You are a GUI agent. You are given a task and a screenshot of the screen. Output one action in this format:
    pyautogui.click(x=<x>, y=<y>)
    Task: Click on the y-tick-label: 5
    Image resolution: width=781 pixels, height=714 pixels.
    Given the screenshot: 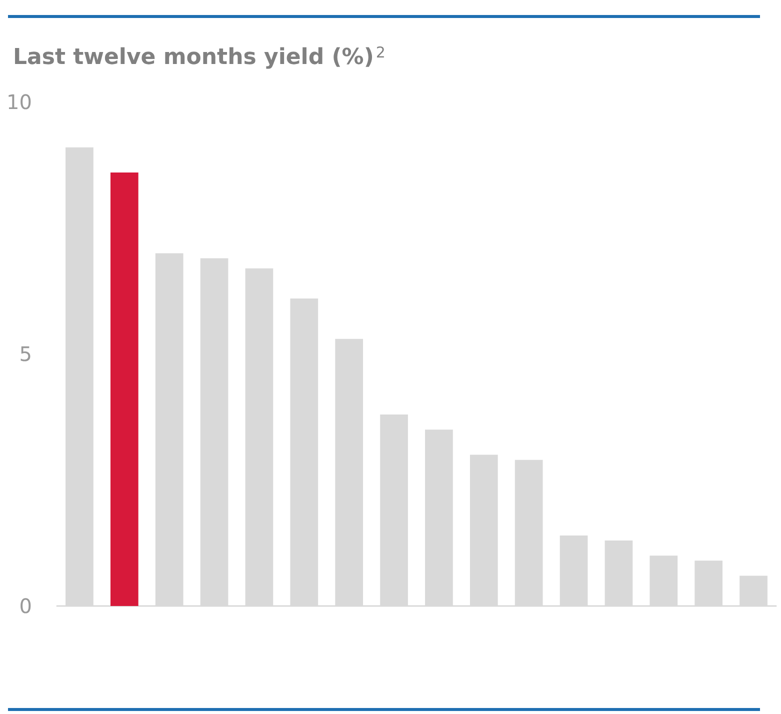 What is the action you would take?
    pyautogui.click(x=25, y=354)
    